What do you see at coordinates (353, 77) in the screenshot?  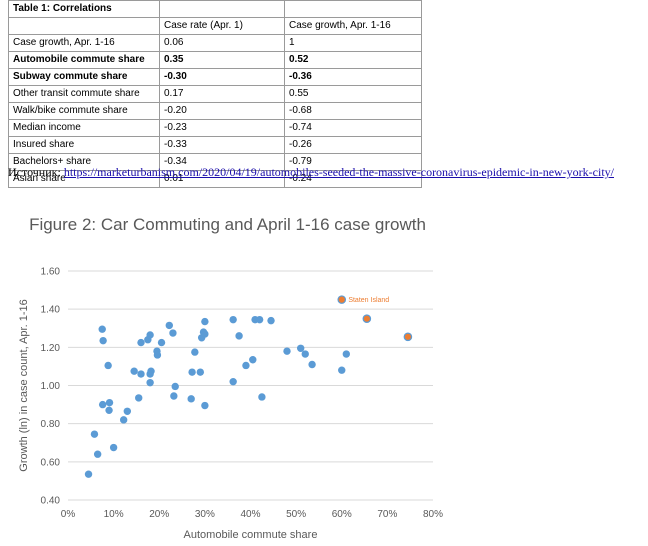 I see `table-cell: -0.36` at bounding box center [353, 77].